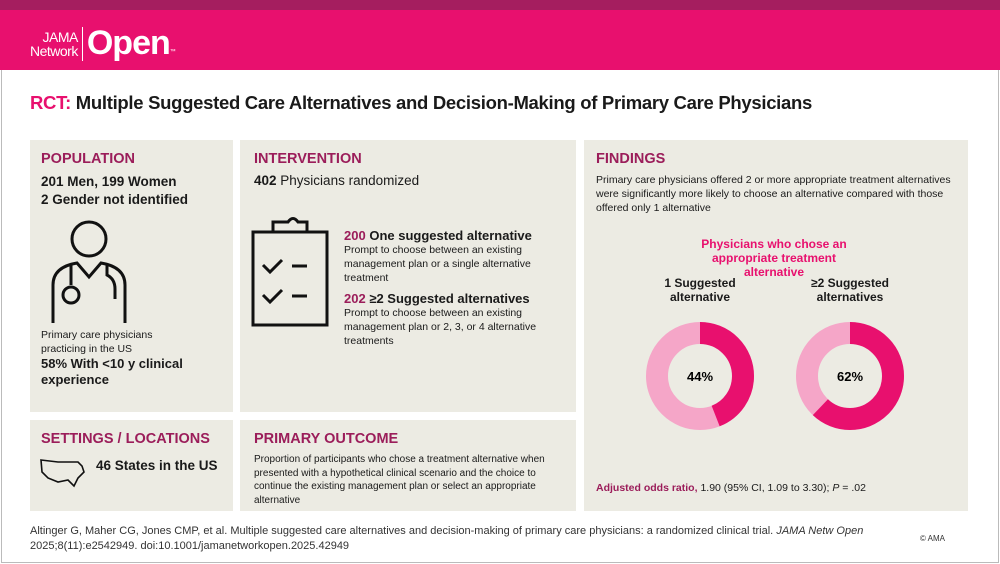 The image size is (1000, 564). What do you see at coordinates (109, 181) in the screenshot?
I see `population-gender: 201 Men, 199 Women` at bounding box center [109, 181].